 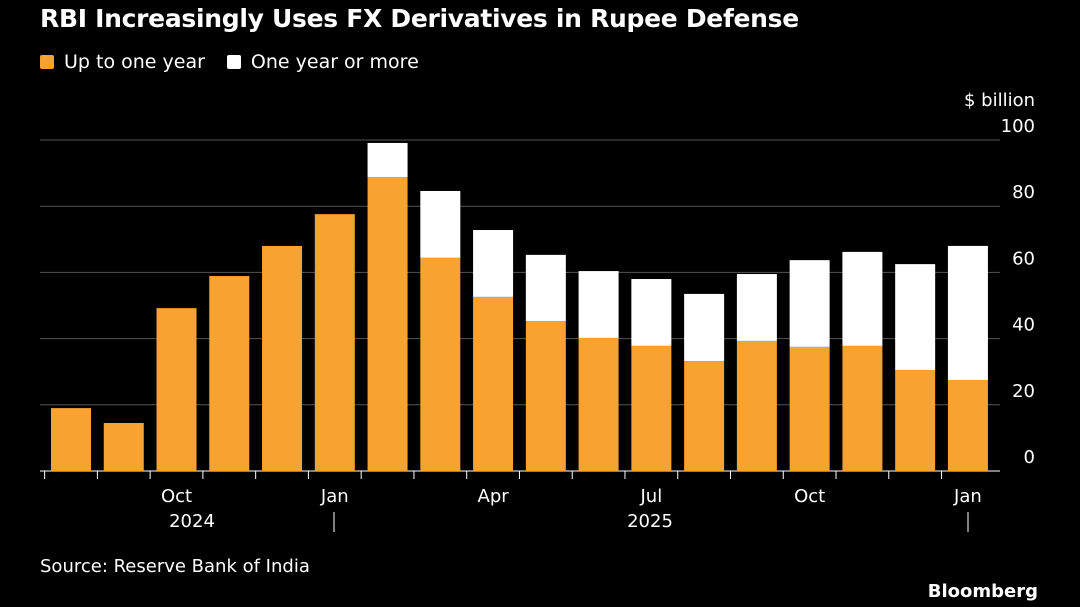 What do you see at coordinates (134, 62) in the screenshot?
I see `legend-label-short: Up to one year` at bounding box center [134, 62].